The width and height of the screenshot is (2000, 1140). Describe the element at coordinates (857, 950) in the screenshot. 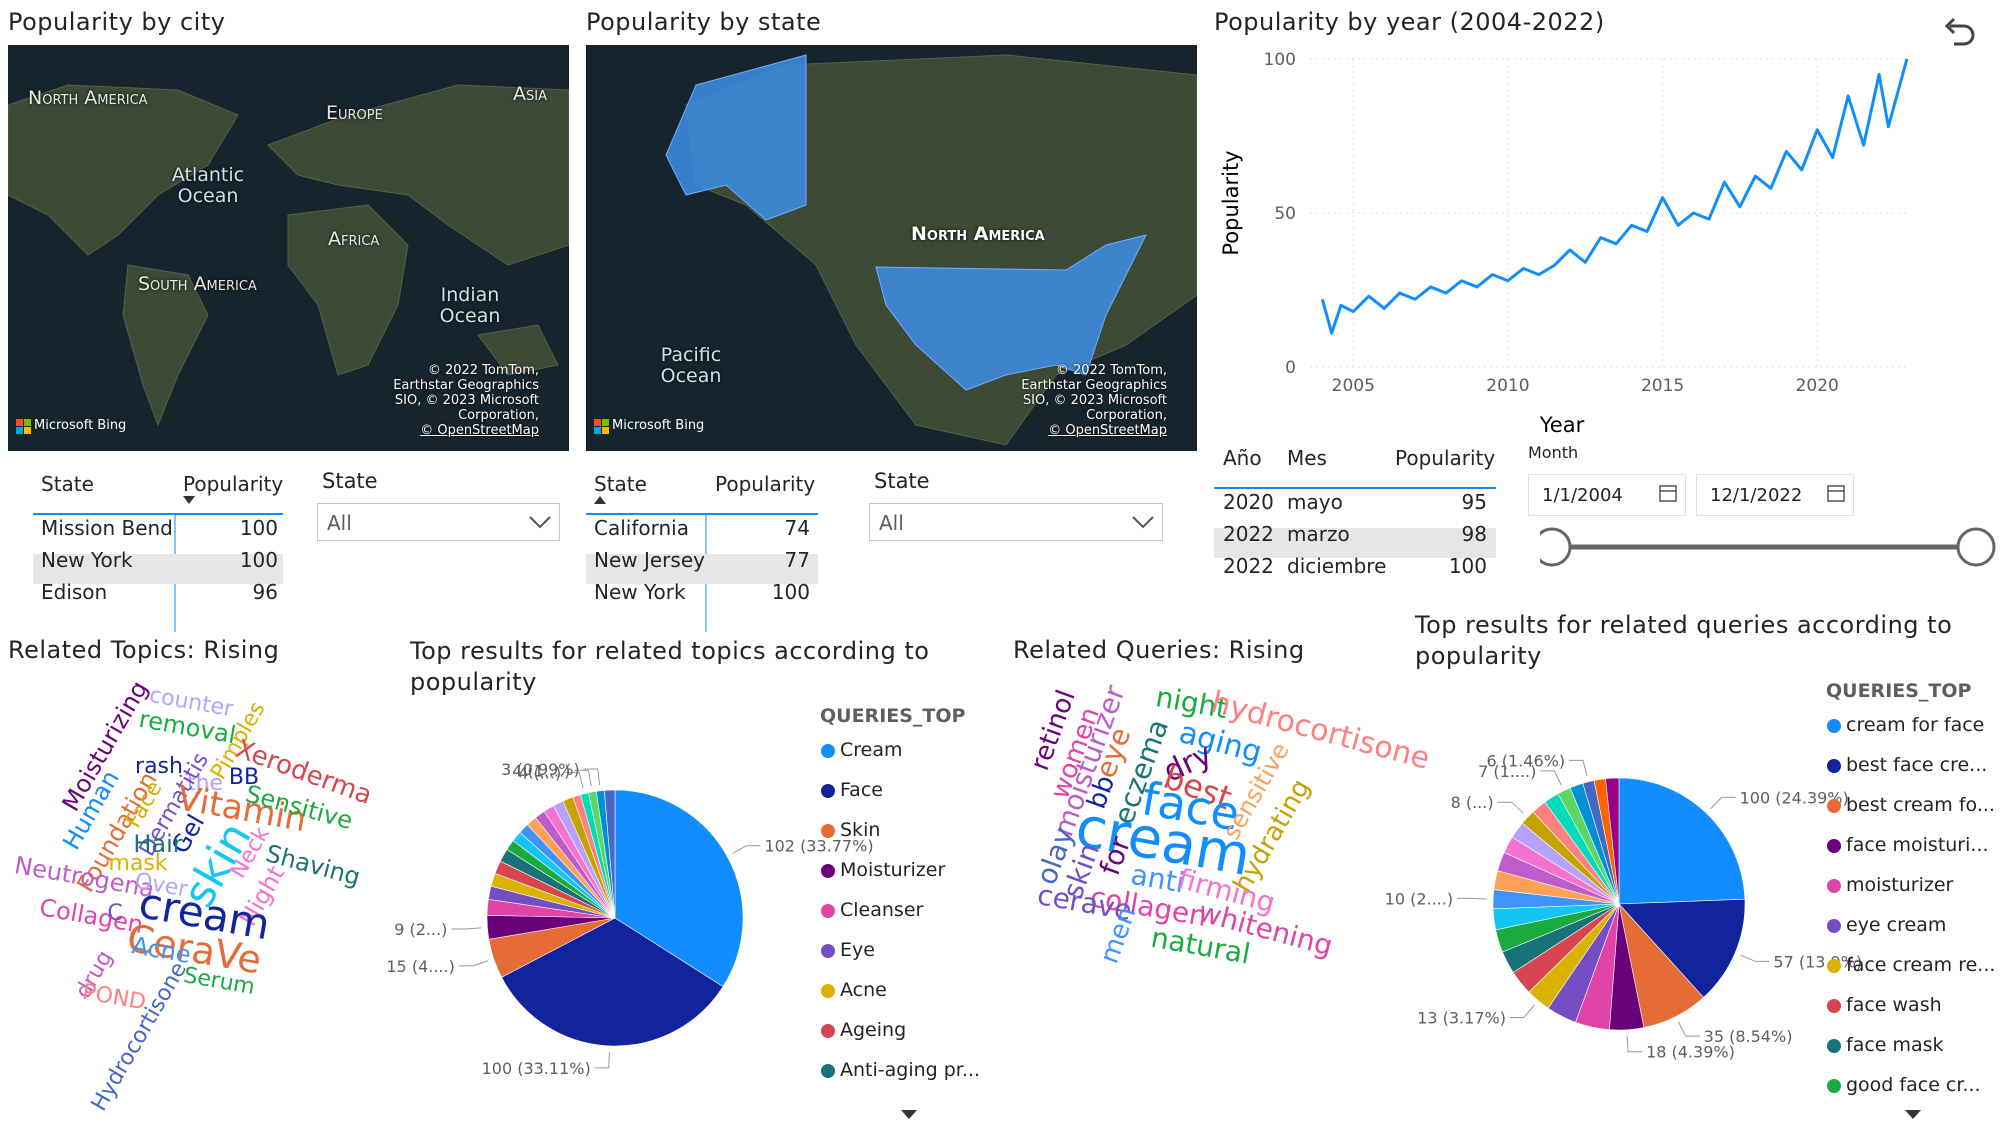

I see `legend-entry: Eye` at that location.